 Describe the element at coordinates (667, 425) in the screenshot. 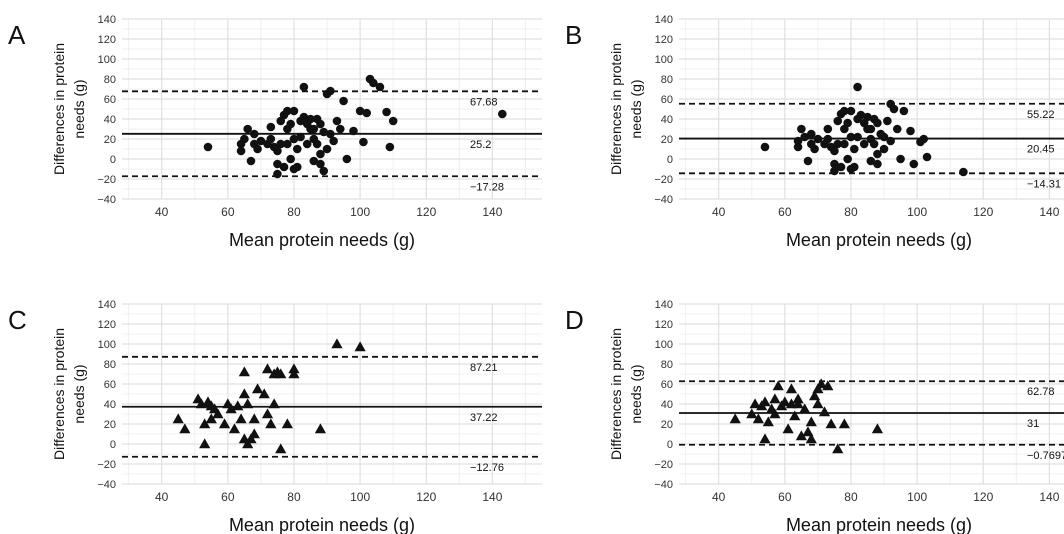

I see `y-tick-label: 20` at that location.